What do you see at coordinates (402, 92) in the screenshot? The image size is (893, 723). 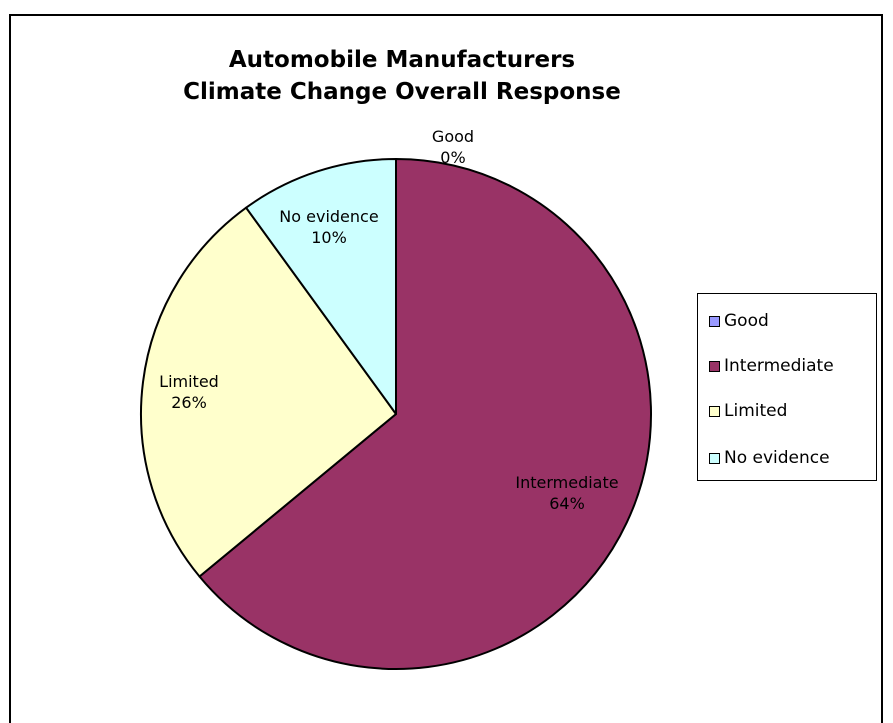 I see `chart-title-line-2: Climate Change Overall Response` at bounding box center [402, 92].